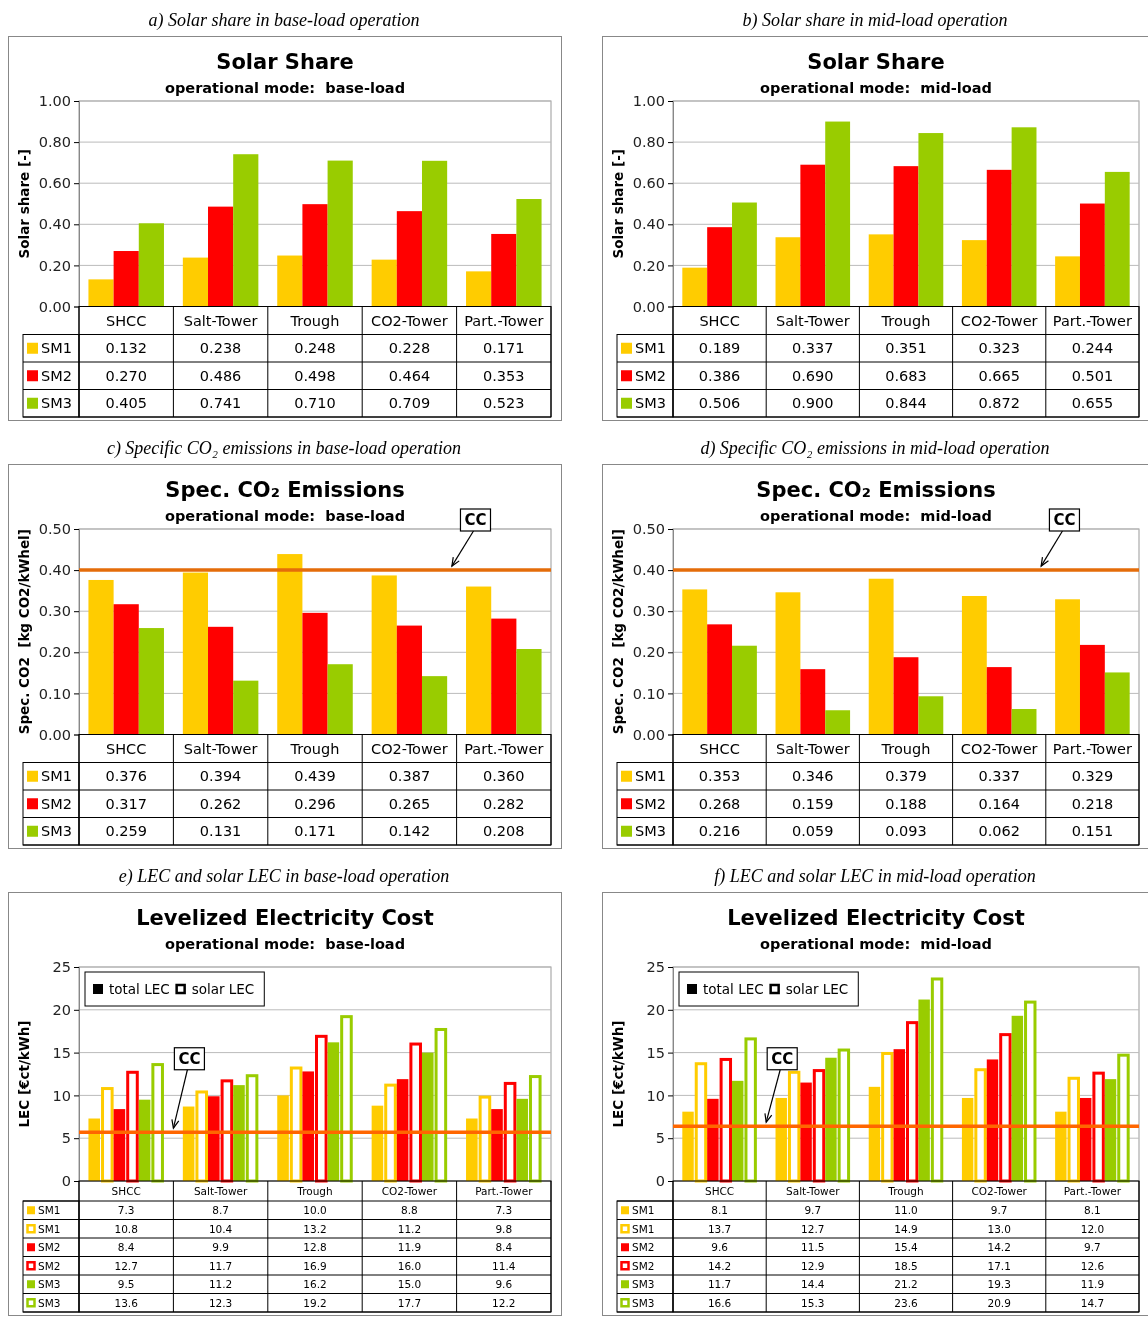 This screenshot has width=1148, height=1318. Describe the element at coordinates (1092, 776) in the screenshot. I see `data-label: 0.329` at that location.